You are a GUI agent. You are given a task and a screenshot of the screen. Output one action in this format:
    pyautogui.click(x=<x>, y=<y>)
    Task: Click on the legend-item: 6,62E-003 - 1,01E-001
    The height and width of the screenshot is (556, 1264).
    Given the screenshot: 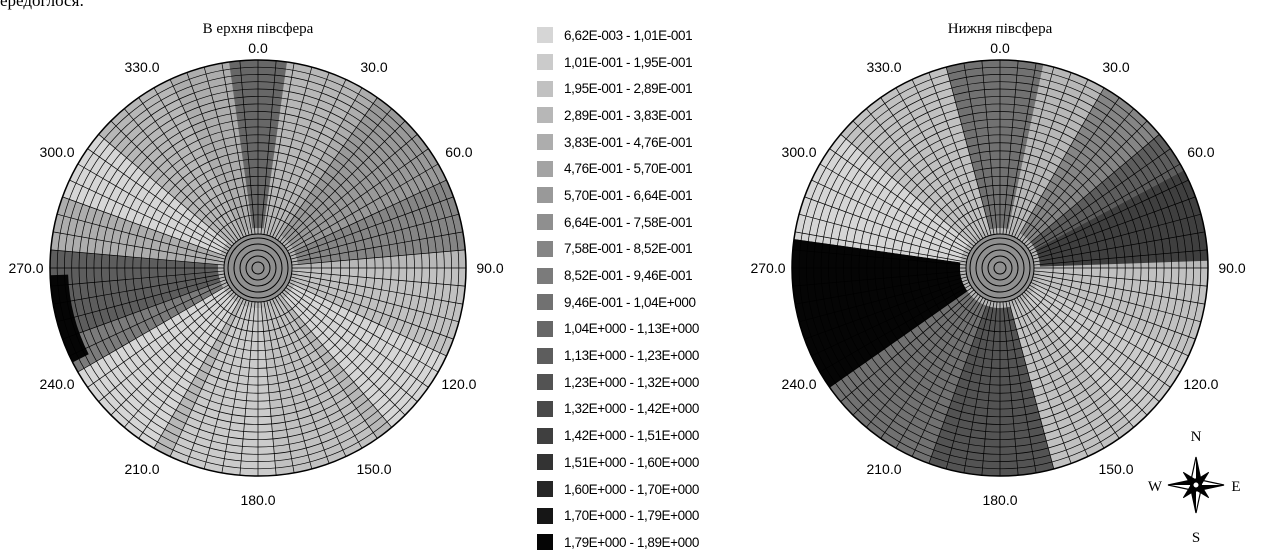 What is the action you would take?
    pyautogui.click(x=652, y=35)
    